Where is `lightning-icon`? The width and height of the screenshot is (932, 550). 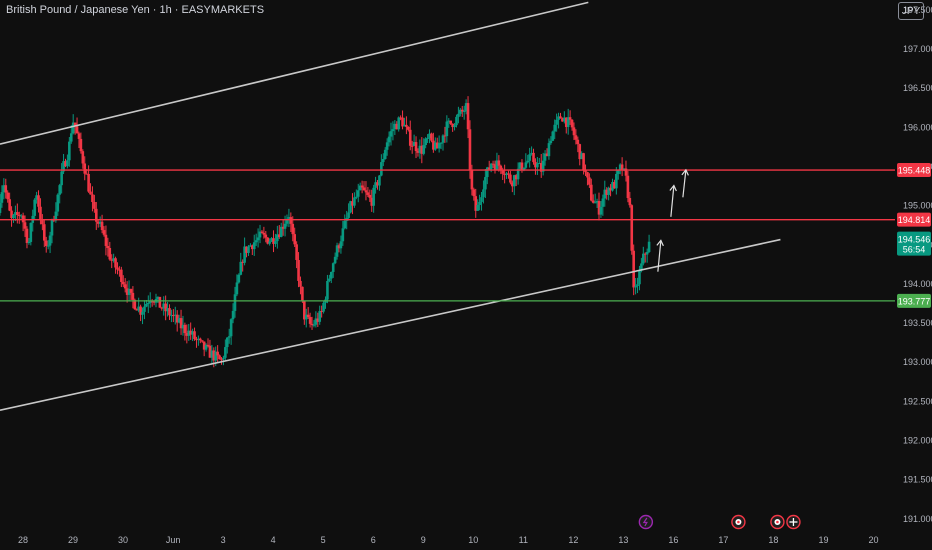
lightning-icon is located at coordinates (646, 522).